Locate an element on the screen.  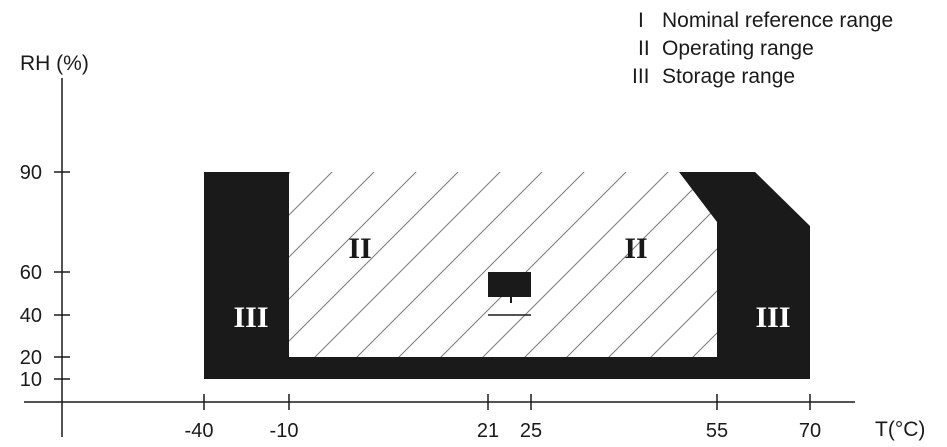
nominal-reference-range-area is located at coordinates (509, 284).